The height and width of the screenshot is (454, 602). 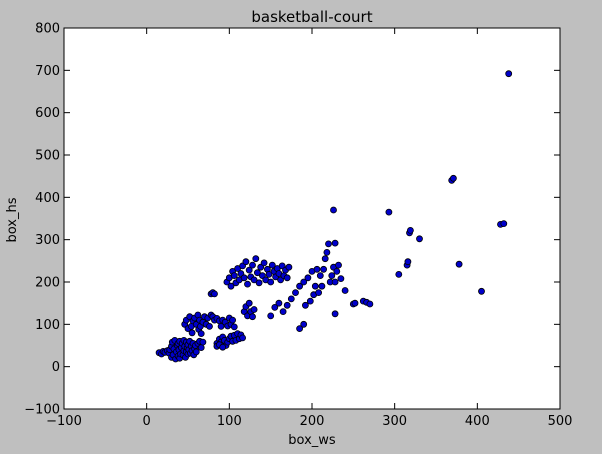 What do you see at coordinates (56, 367) in the screenshot?
I see `y-tick-label: 0` at bounding box center [56, 367].